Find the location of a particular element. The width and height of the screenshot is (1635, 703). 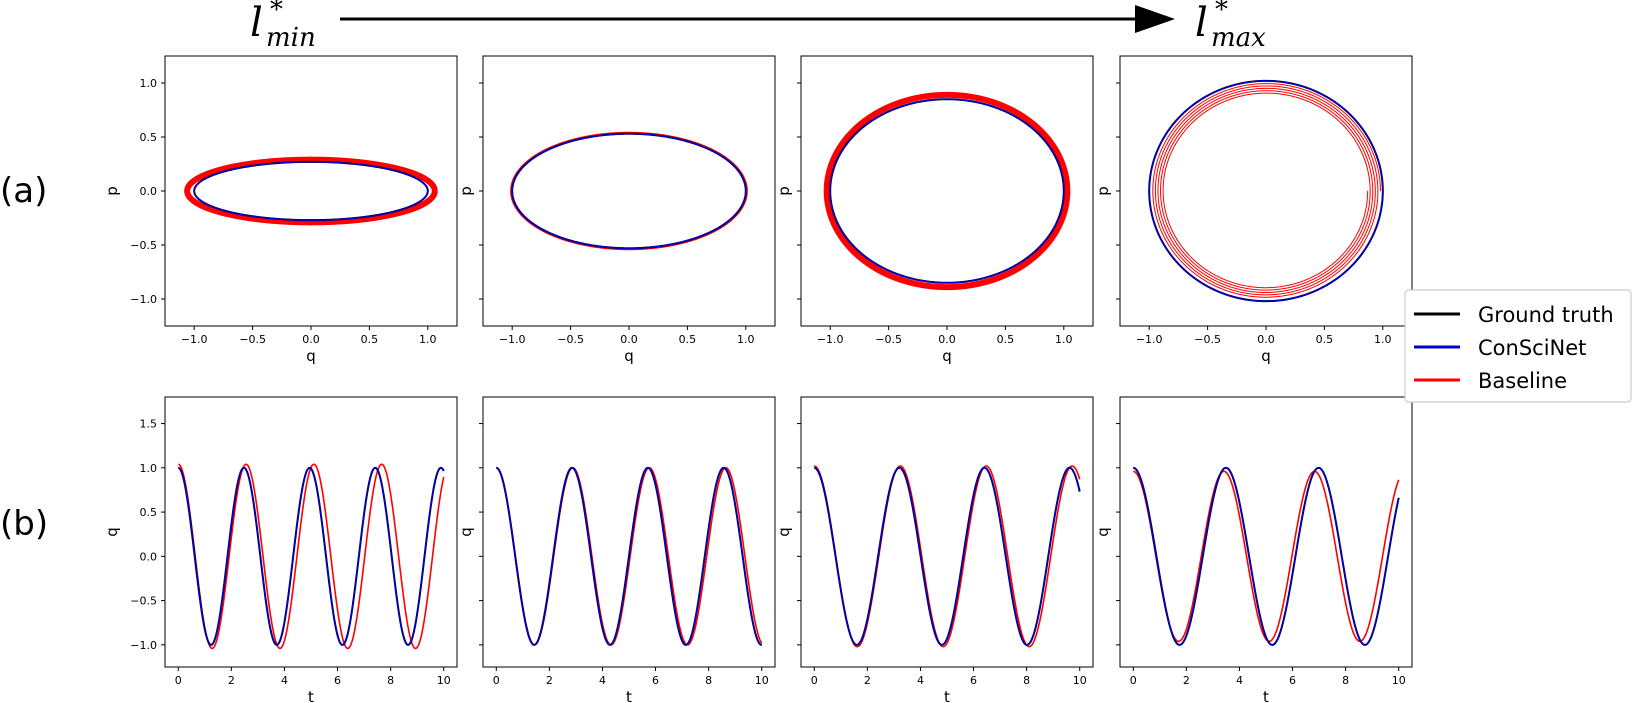

panel-b-2-xlabel: t is located at coordinates (629, 695).